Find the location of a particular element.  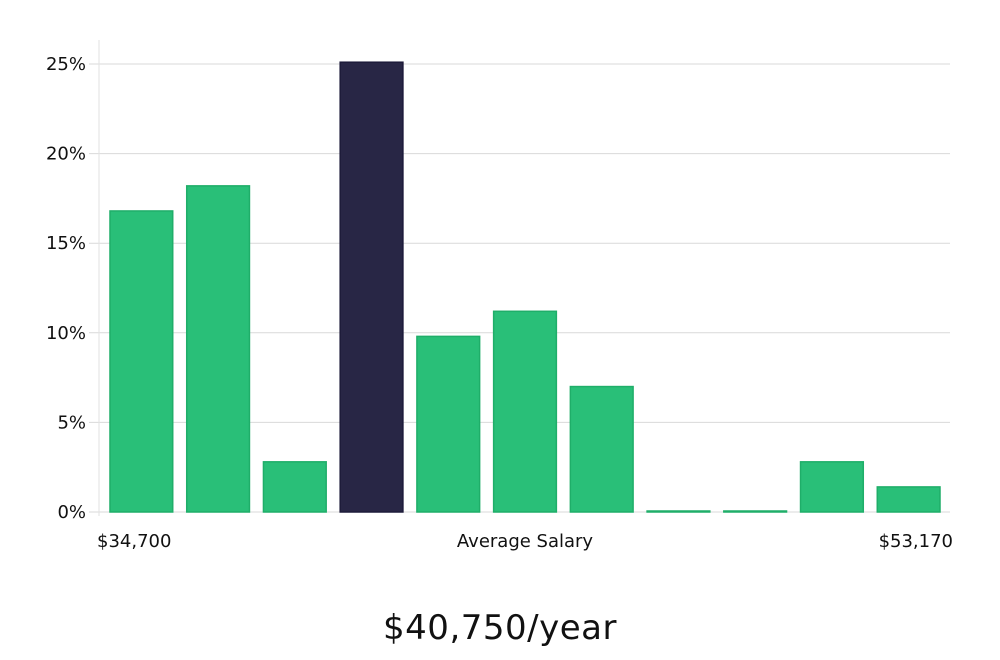

y-tick-label: 20% is located at coordinates (66, 154).